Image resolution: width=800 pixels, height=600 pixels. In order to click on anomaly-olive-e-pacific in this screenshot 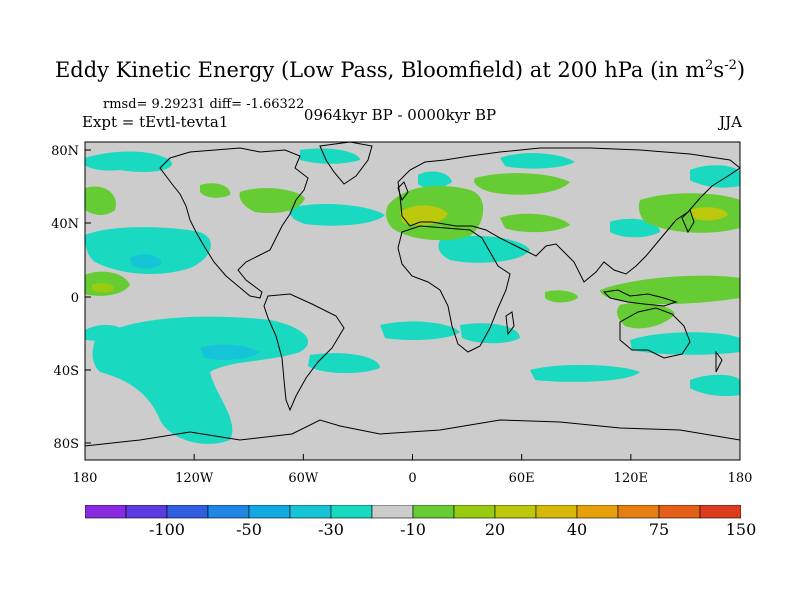, I will do `click(709, 214)`.